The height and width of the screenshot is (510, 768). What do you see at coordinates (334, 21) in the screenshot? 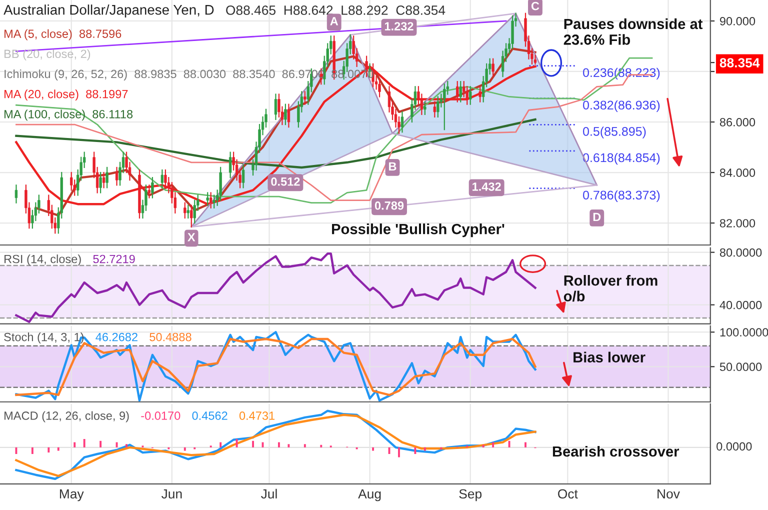
I see `annotation: A` at bounding box center [334, 21].